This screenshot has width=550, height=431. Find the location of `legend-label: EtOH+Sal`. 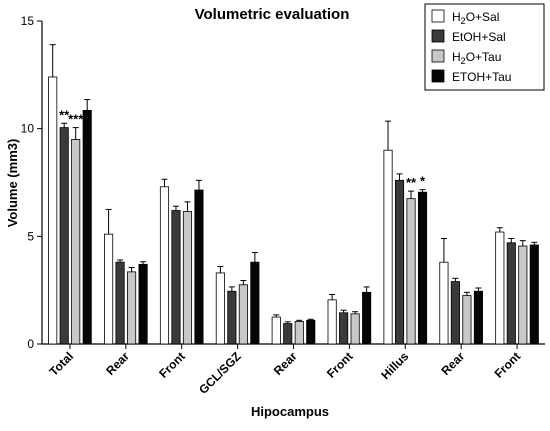

legend-label: EtOH+Sal is located at coordinates (479, 37).